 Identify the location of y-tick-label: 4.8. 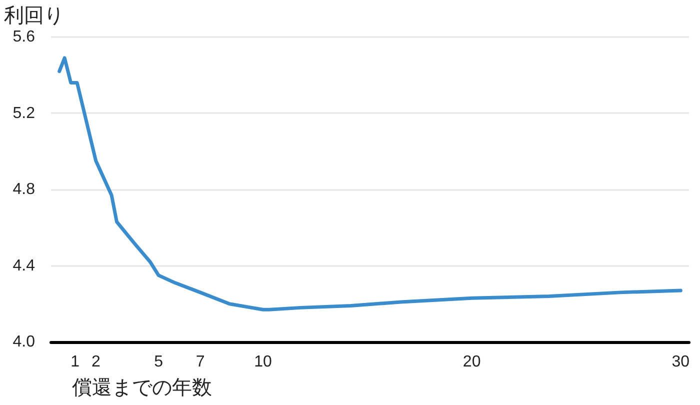
(24, 189).